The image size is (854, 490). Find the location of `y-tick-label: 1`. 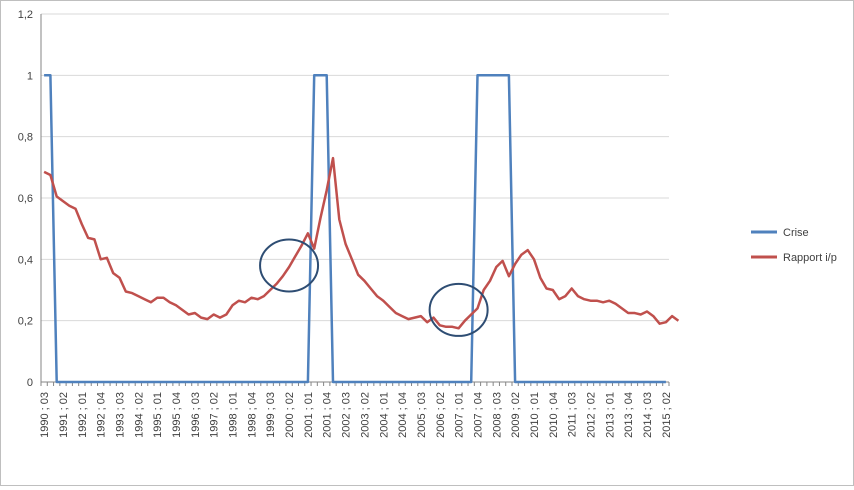

y-tick-label: 1 is located at coordinates (30, 76).